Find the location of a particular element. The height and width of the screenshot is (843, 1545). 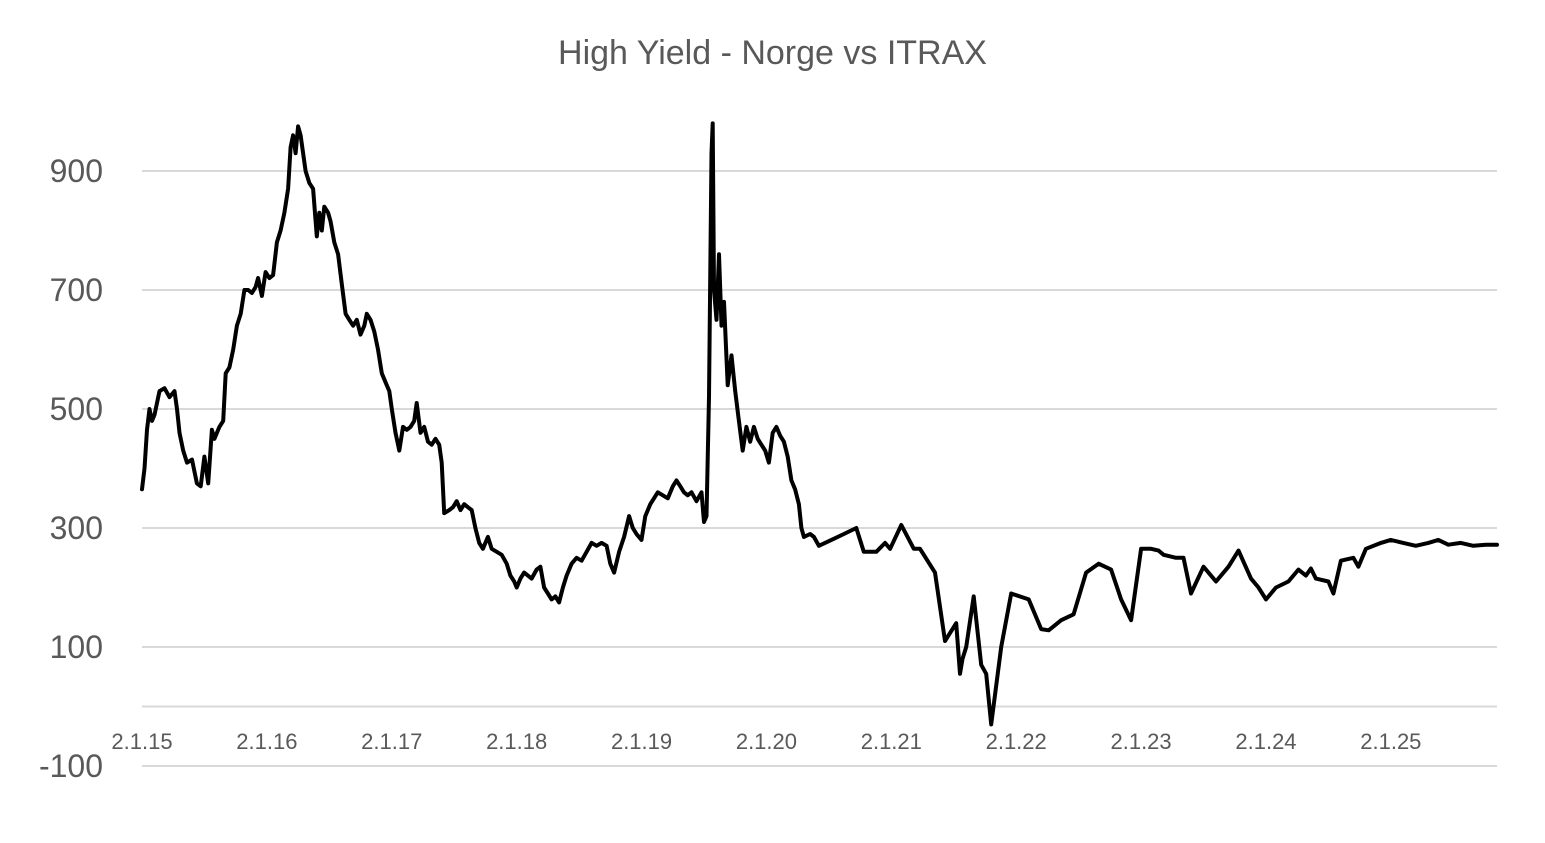

y-tick-label: 500 is located at coordinates (76, 409).